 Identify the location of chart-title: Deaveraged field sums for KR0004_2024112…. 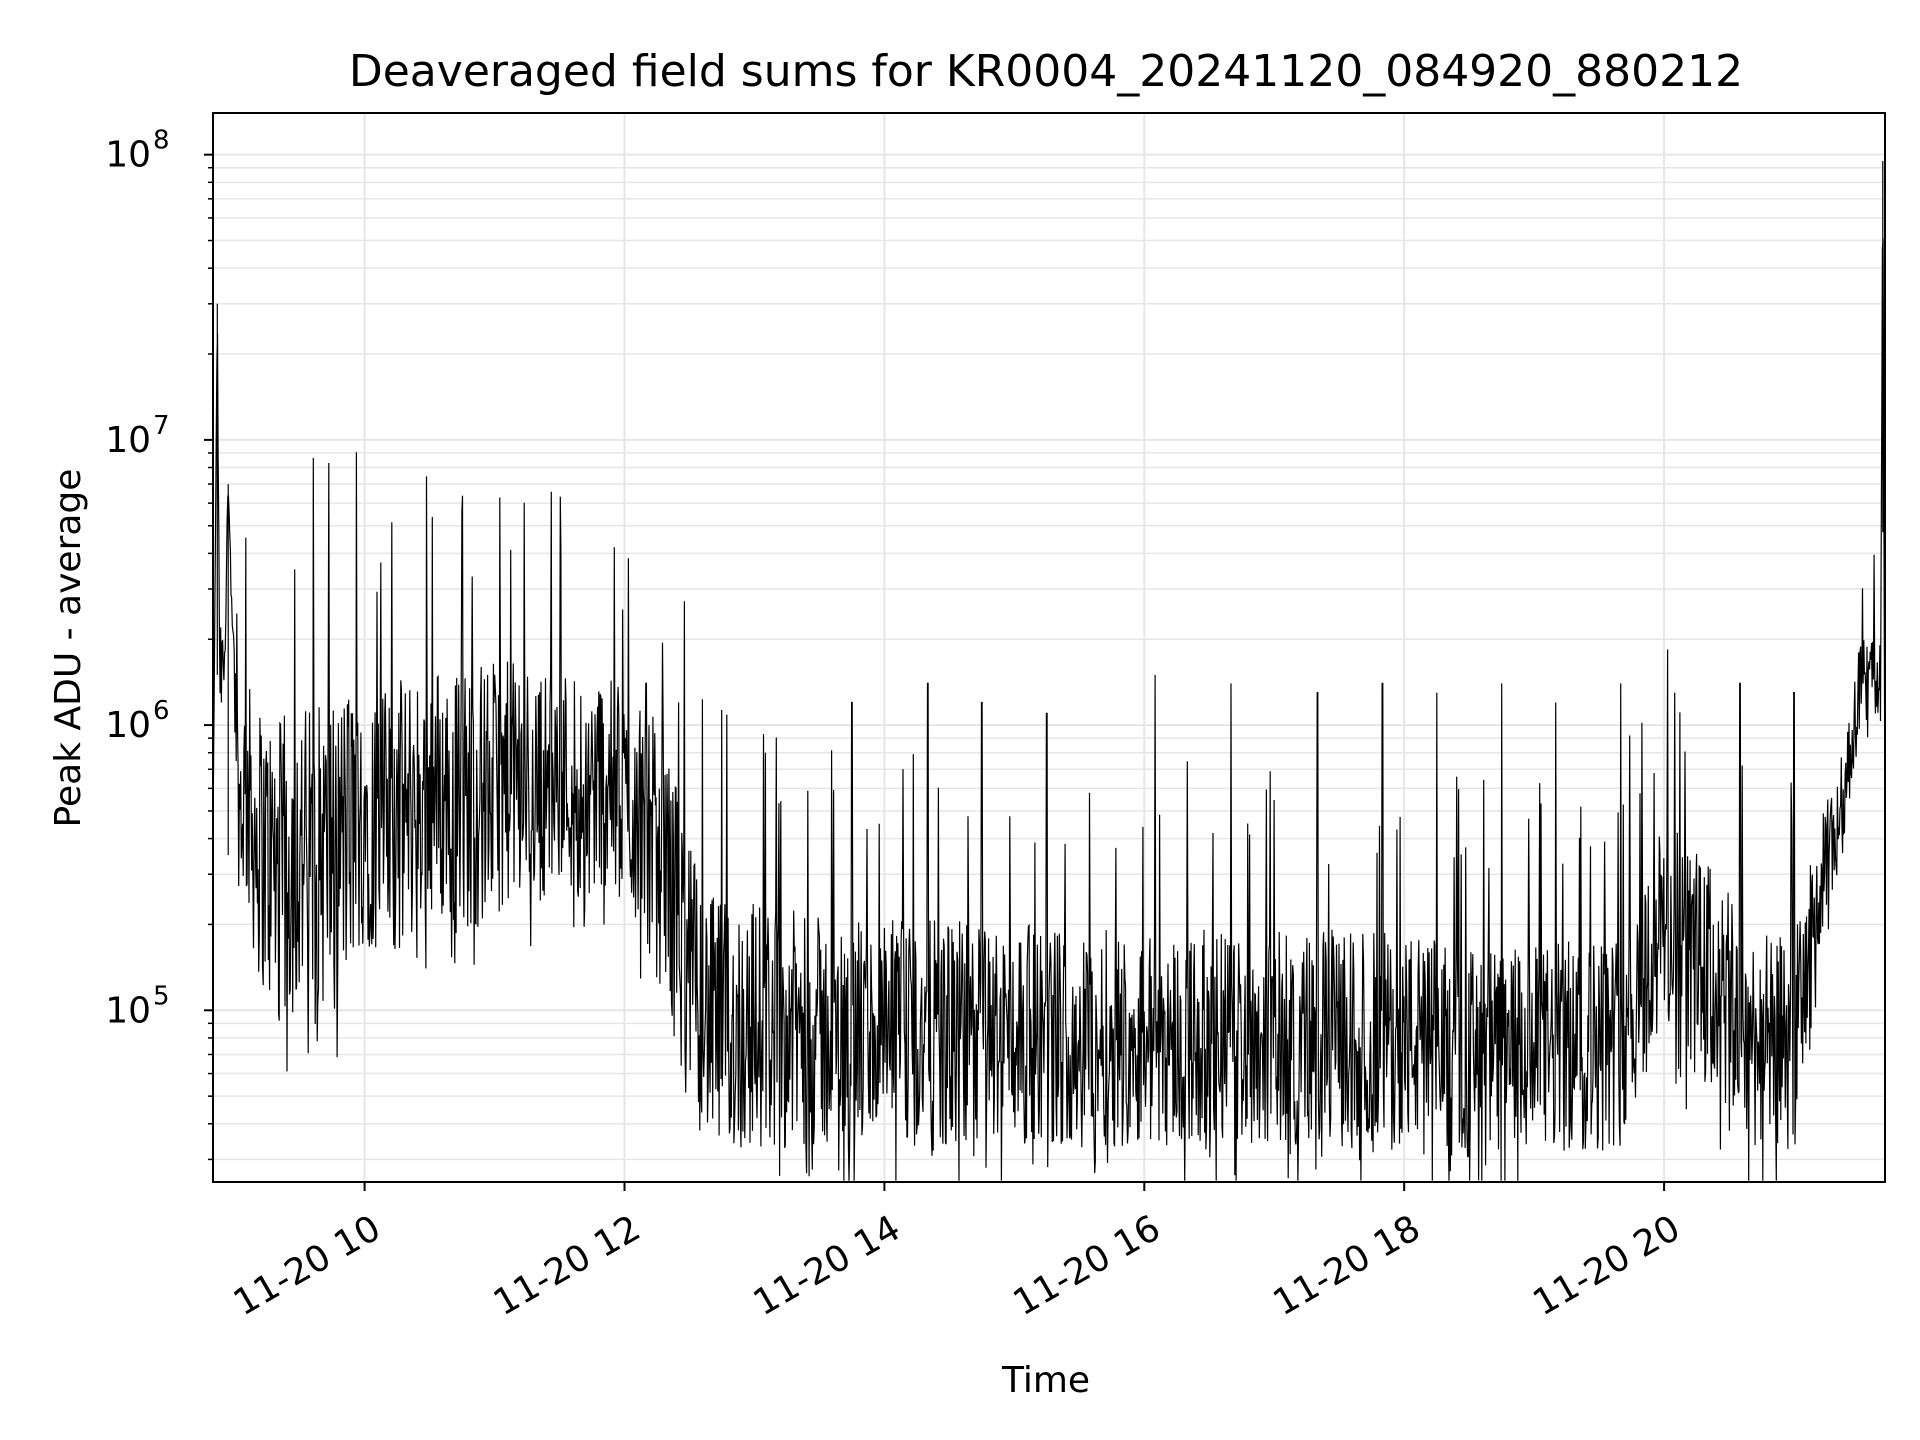
(1046, 71).